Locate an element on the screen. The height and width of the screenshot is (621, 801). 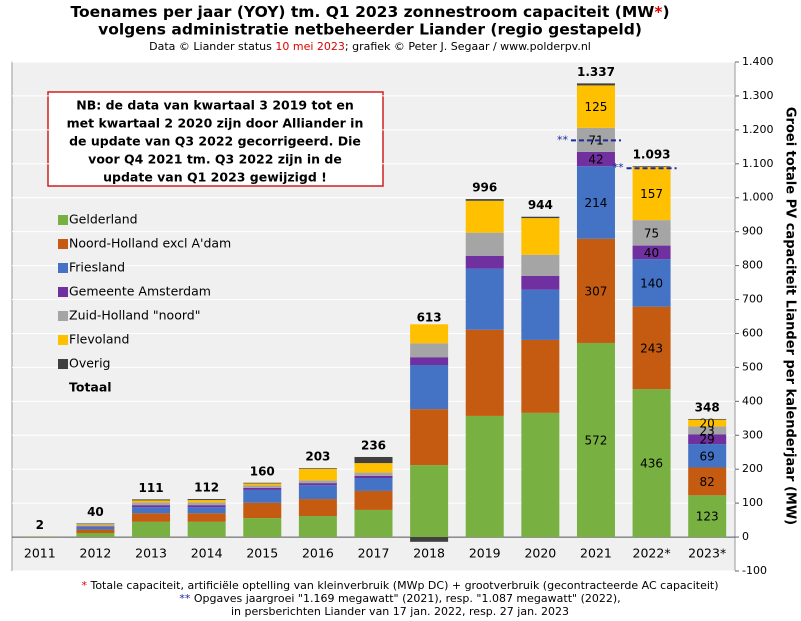
total-label: 996 is located at coordinates (484, 188).